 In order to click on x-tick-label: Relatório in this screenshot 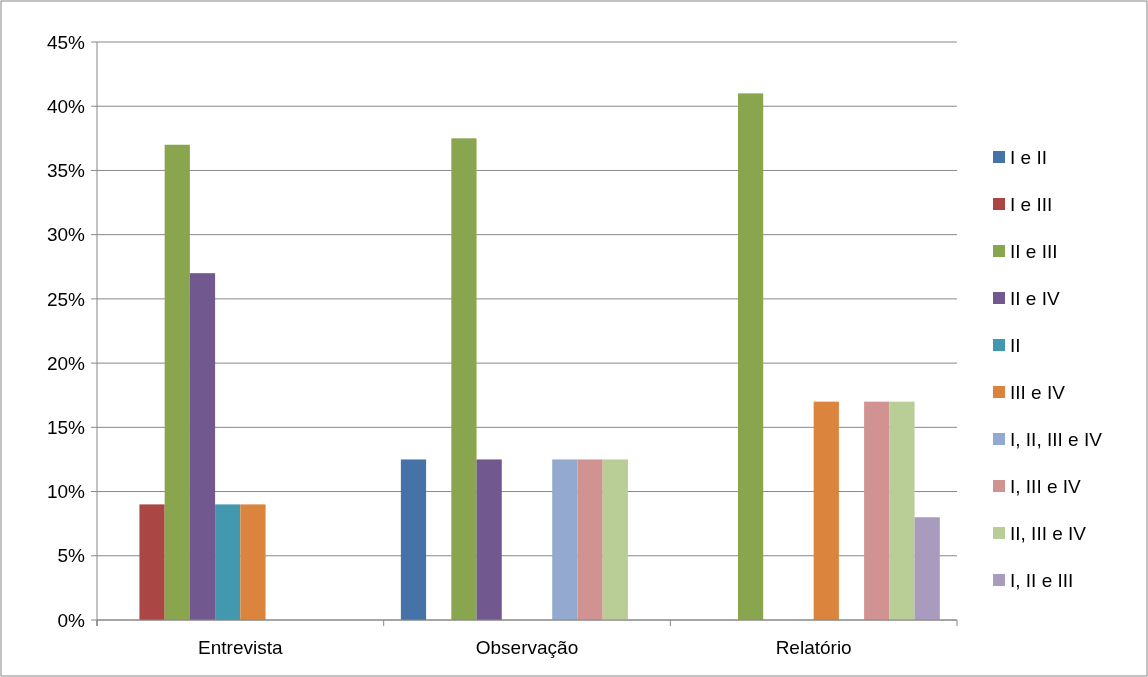, I will do `click(813, 647)`.